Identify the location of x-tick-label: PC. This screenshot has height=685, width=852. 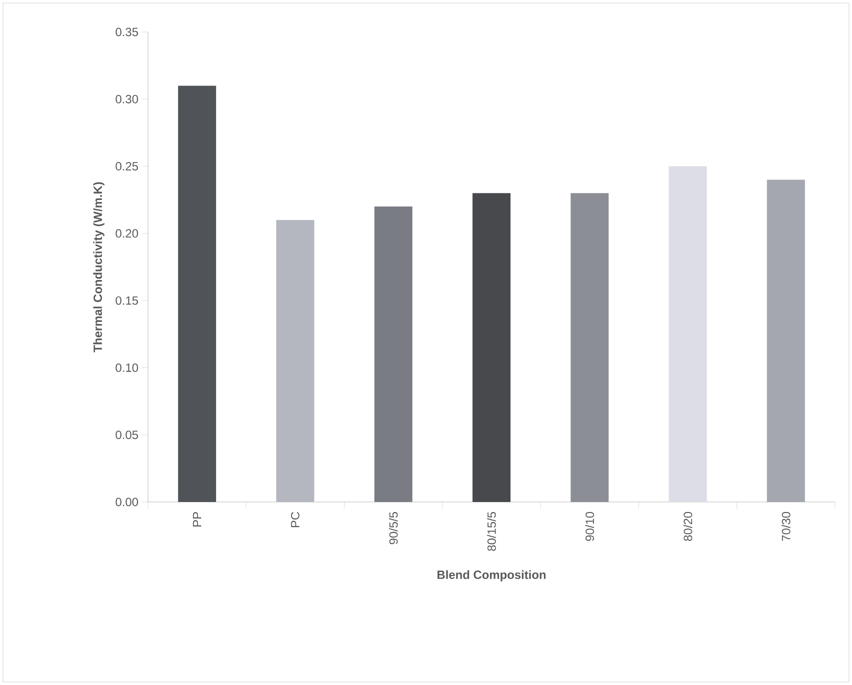
(295, 520).